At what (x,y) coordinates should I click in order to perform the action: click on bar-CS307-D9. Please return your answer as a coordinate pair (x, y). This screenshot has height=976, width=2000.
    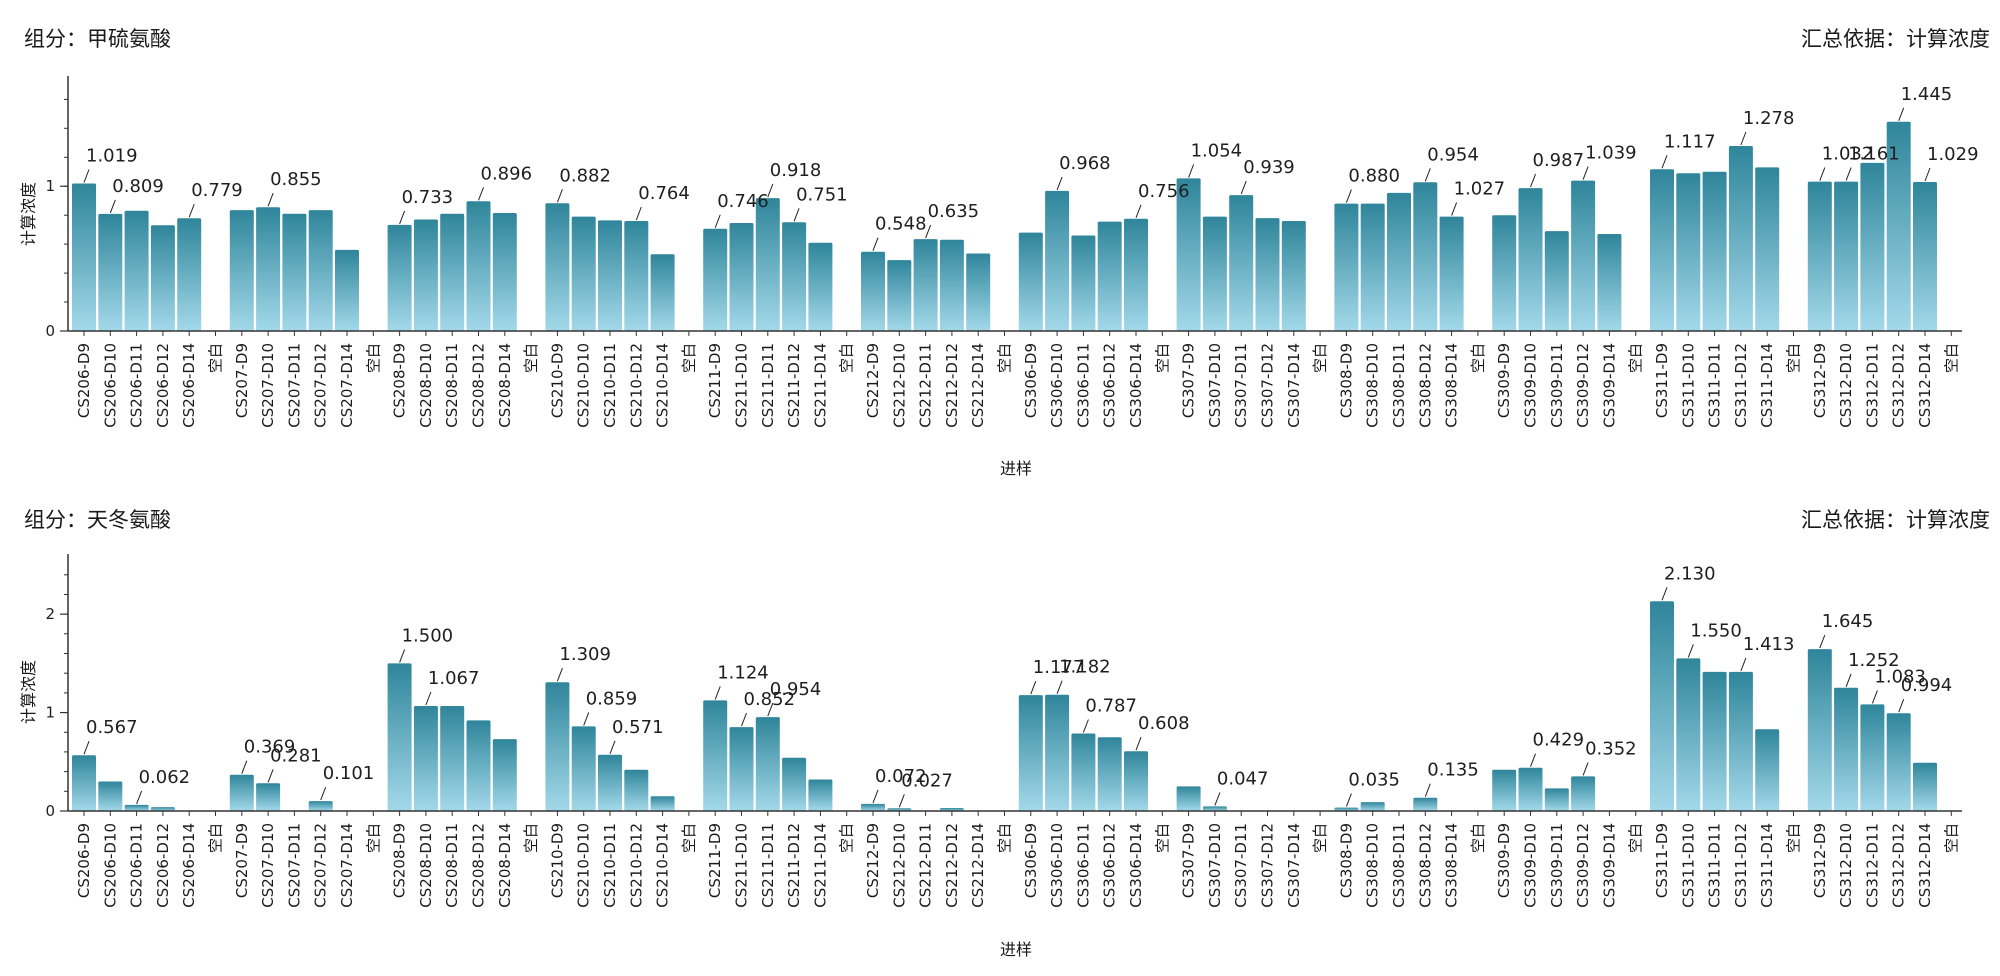
    Looking at the image, I should click on (1188, 798).